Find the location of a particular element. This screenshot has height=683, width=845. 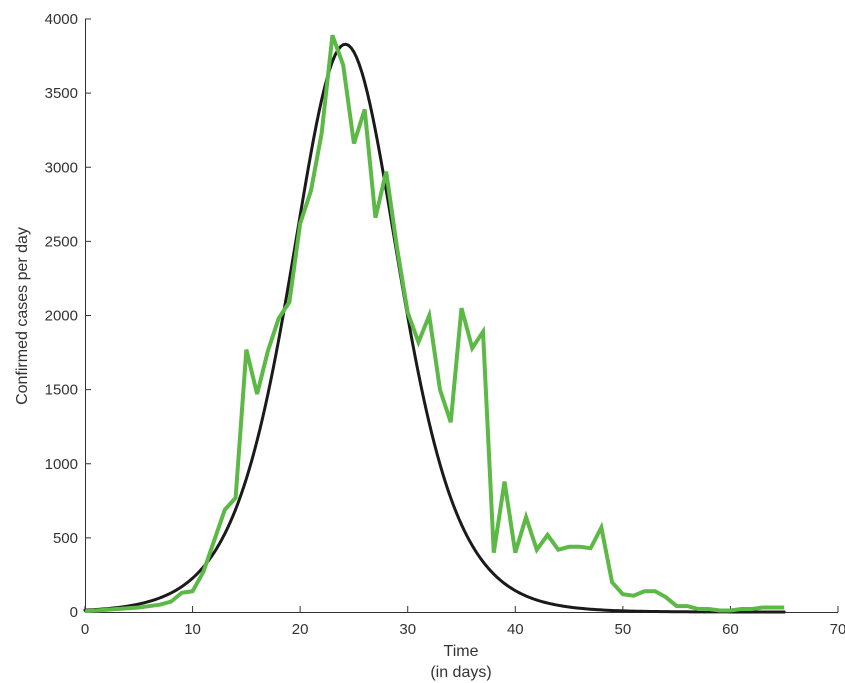

x-axis-title-line1: Time is located at coordinates (461, 651).